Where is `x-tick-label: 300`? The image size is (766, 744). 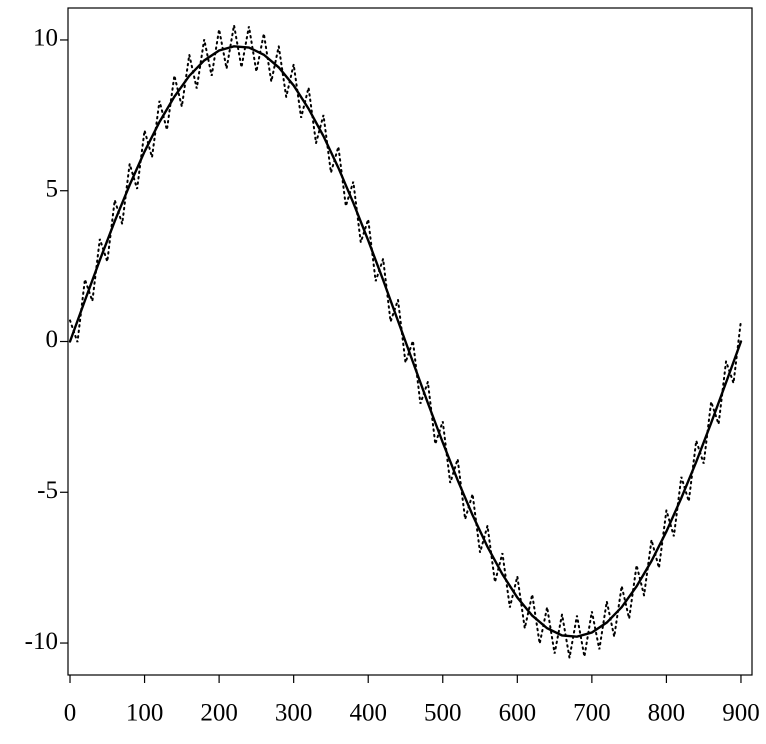
x-tick-label: 300 is located at coordinates (294, 713).